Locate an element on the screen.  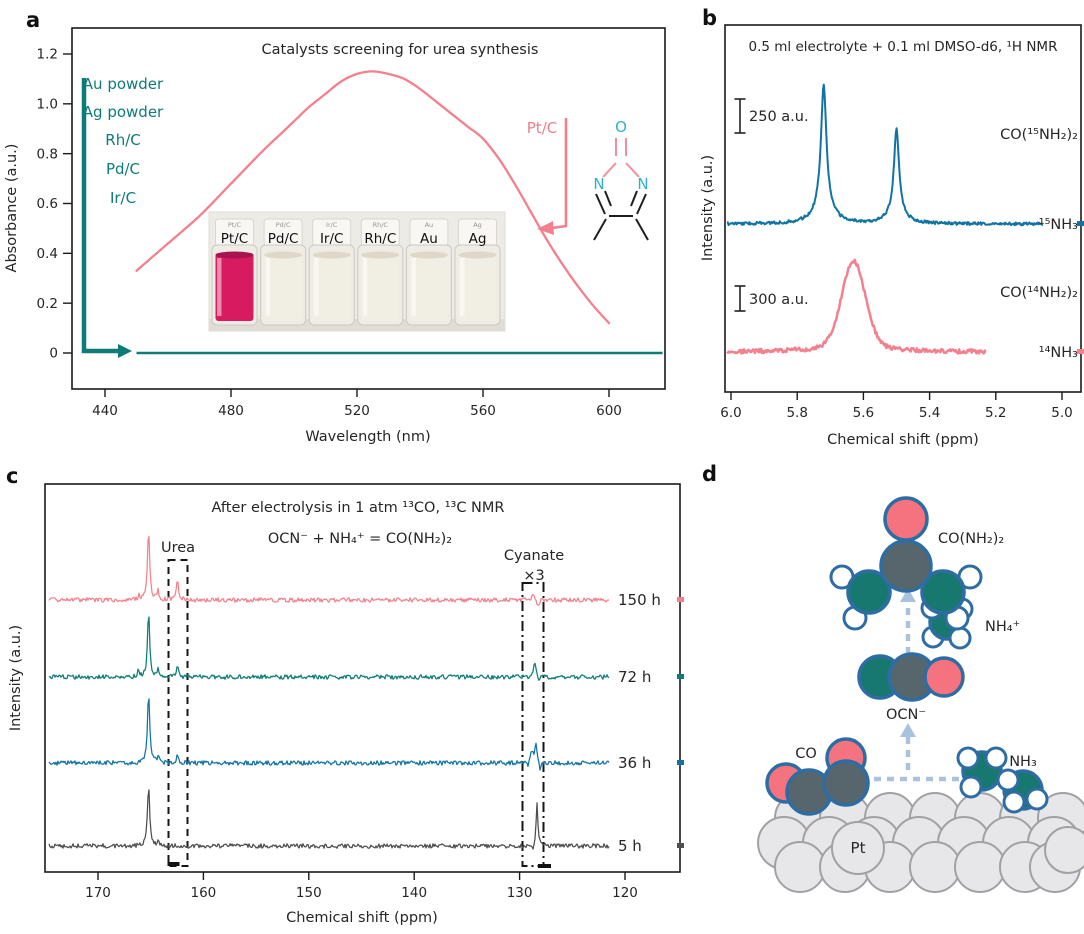
vial: Rh/C Rh/C is located at coordinates (380, 272).